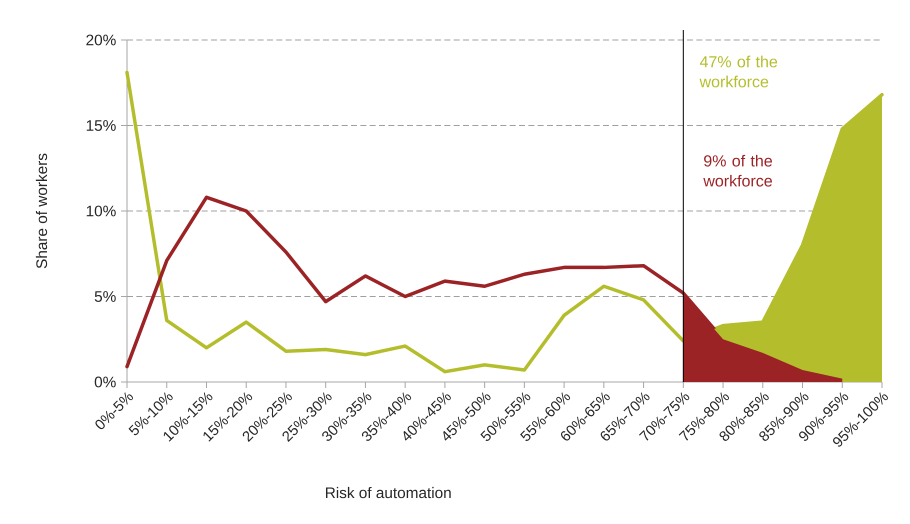 This screenshot has width=910, height=524. Describe the element at coordinates (388, 492) in the screenshot. I see `x-axis-title: Risk of automation` at that location.